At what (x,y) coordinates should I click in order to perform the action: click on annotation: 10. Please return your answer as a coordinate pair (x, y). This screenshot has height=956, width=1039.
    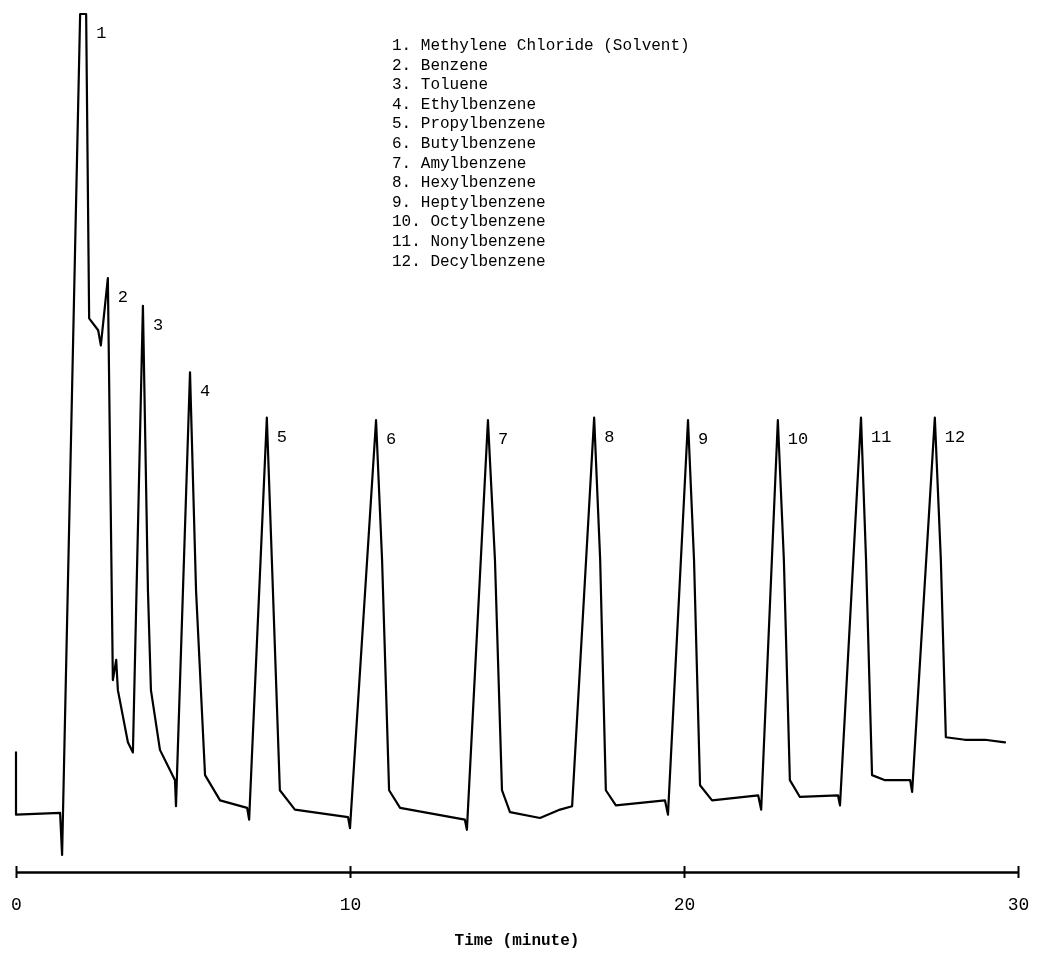
    Looking at the image, I should click on (798, 440).